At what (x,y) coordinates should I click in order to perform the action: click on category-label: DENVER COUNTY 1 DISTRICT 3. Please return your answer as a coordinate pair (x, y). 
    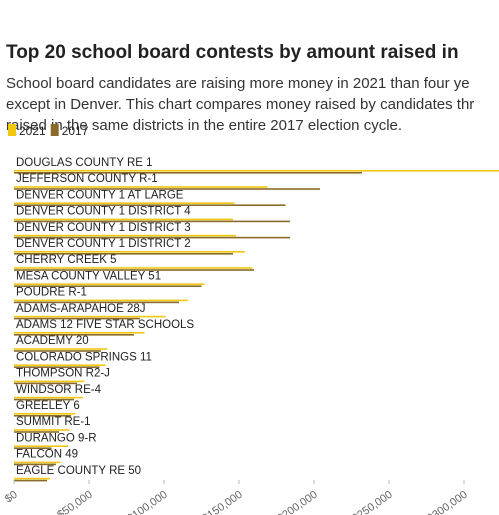
    Looking at the image, I should click on (103, 228).